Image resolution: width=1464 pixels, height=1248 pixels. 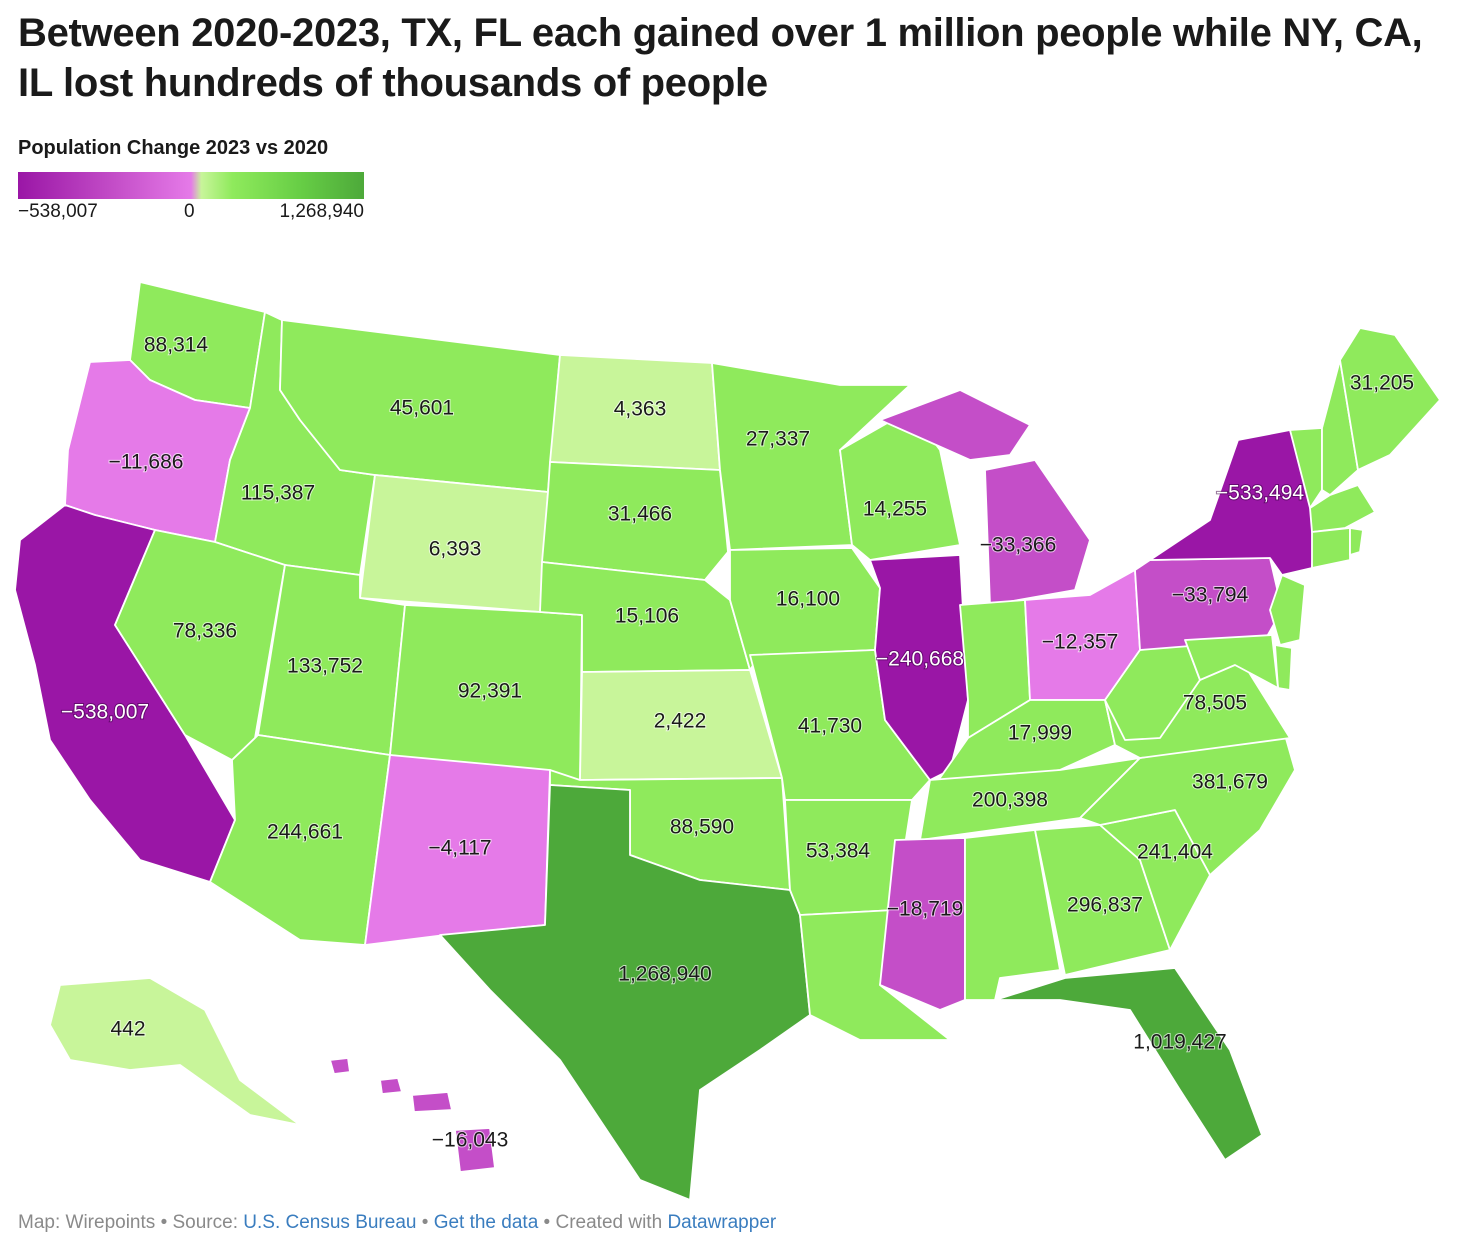 What do you see at coordinates (278, 493) in the screenshot?
I see `state-label-id: 115,387` at bounding box center [278, 493].